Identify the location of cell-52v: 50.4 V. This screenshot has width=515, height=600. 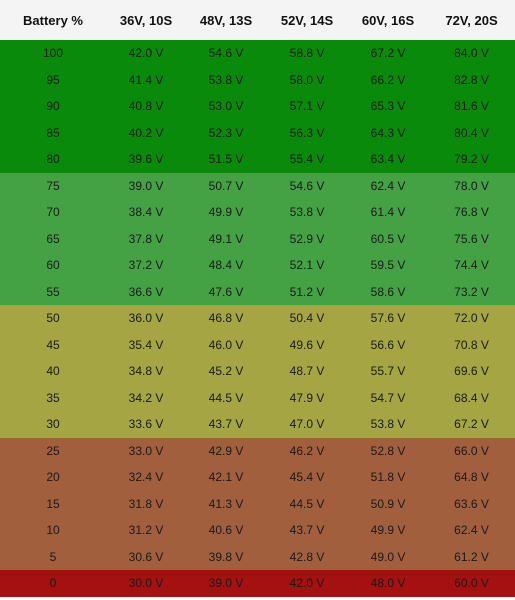
(307, 318).